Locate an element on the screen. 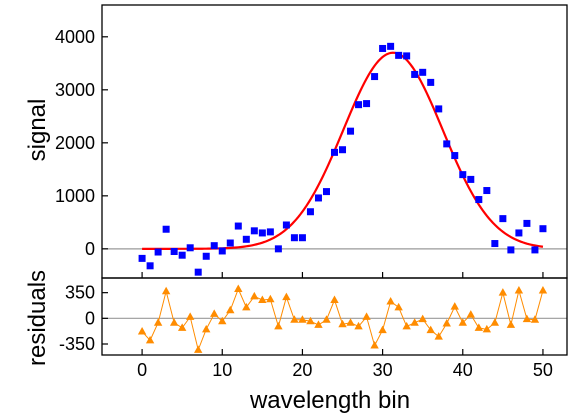 The width and height of the screenshot is (570, 414). y-tick-label: 1000 is located at coordinates (75, 196).